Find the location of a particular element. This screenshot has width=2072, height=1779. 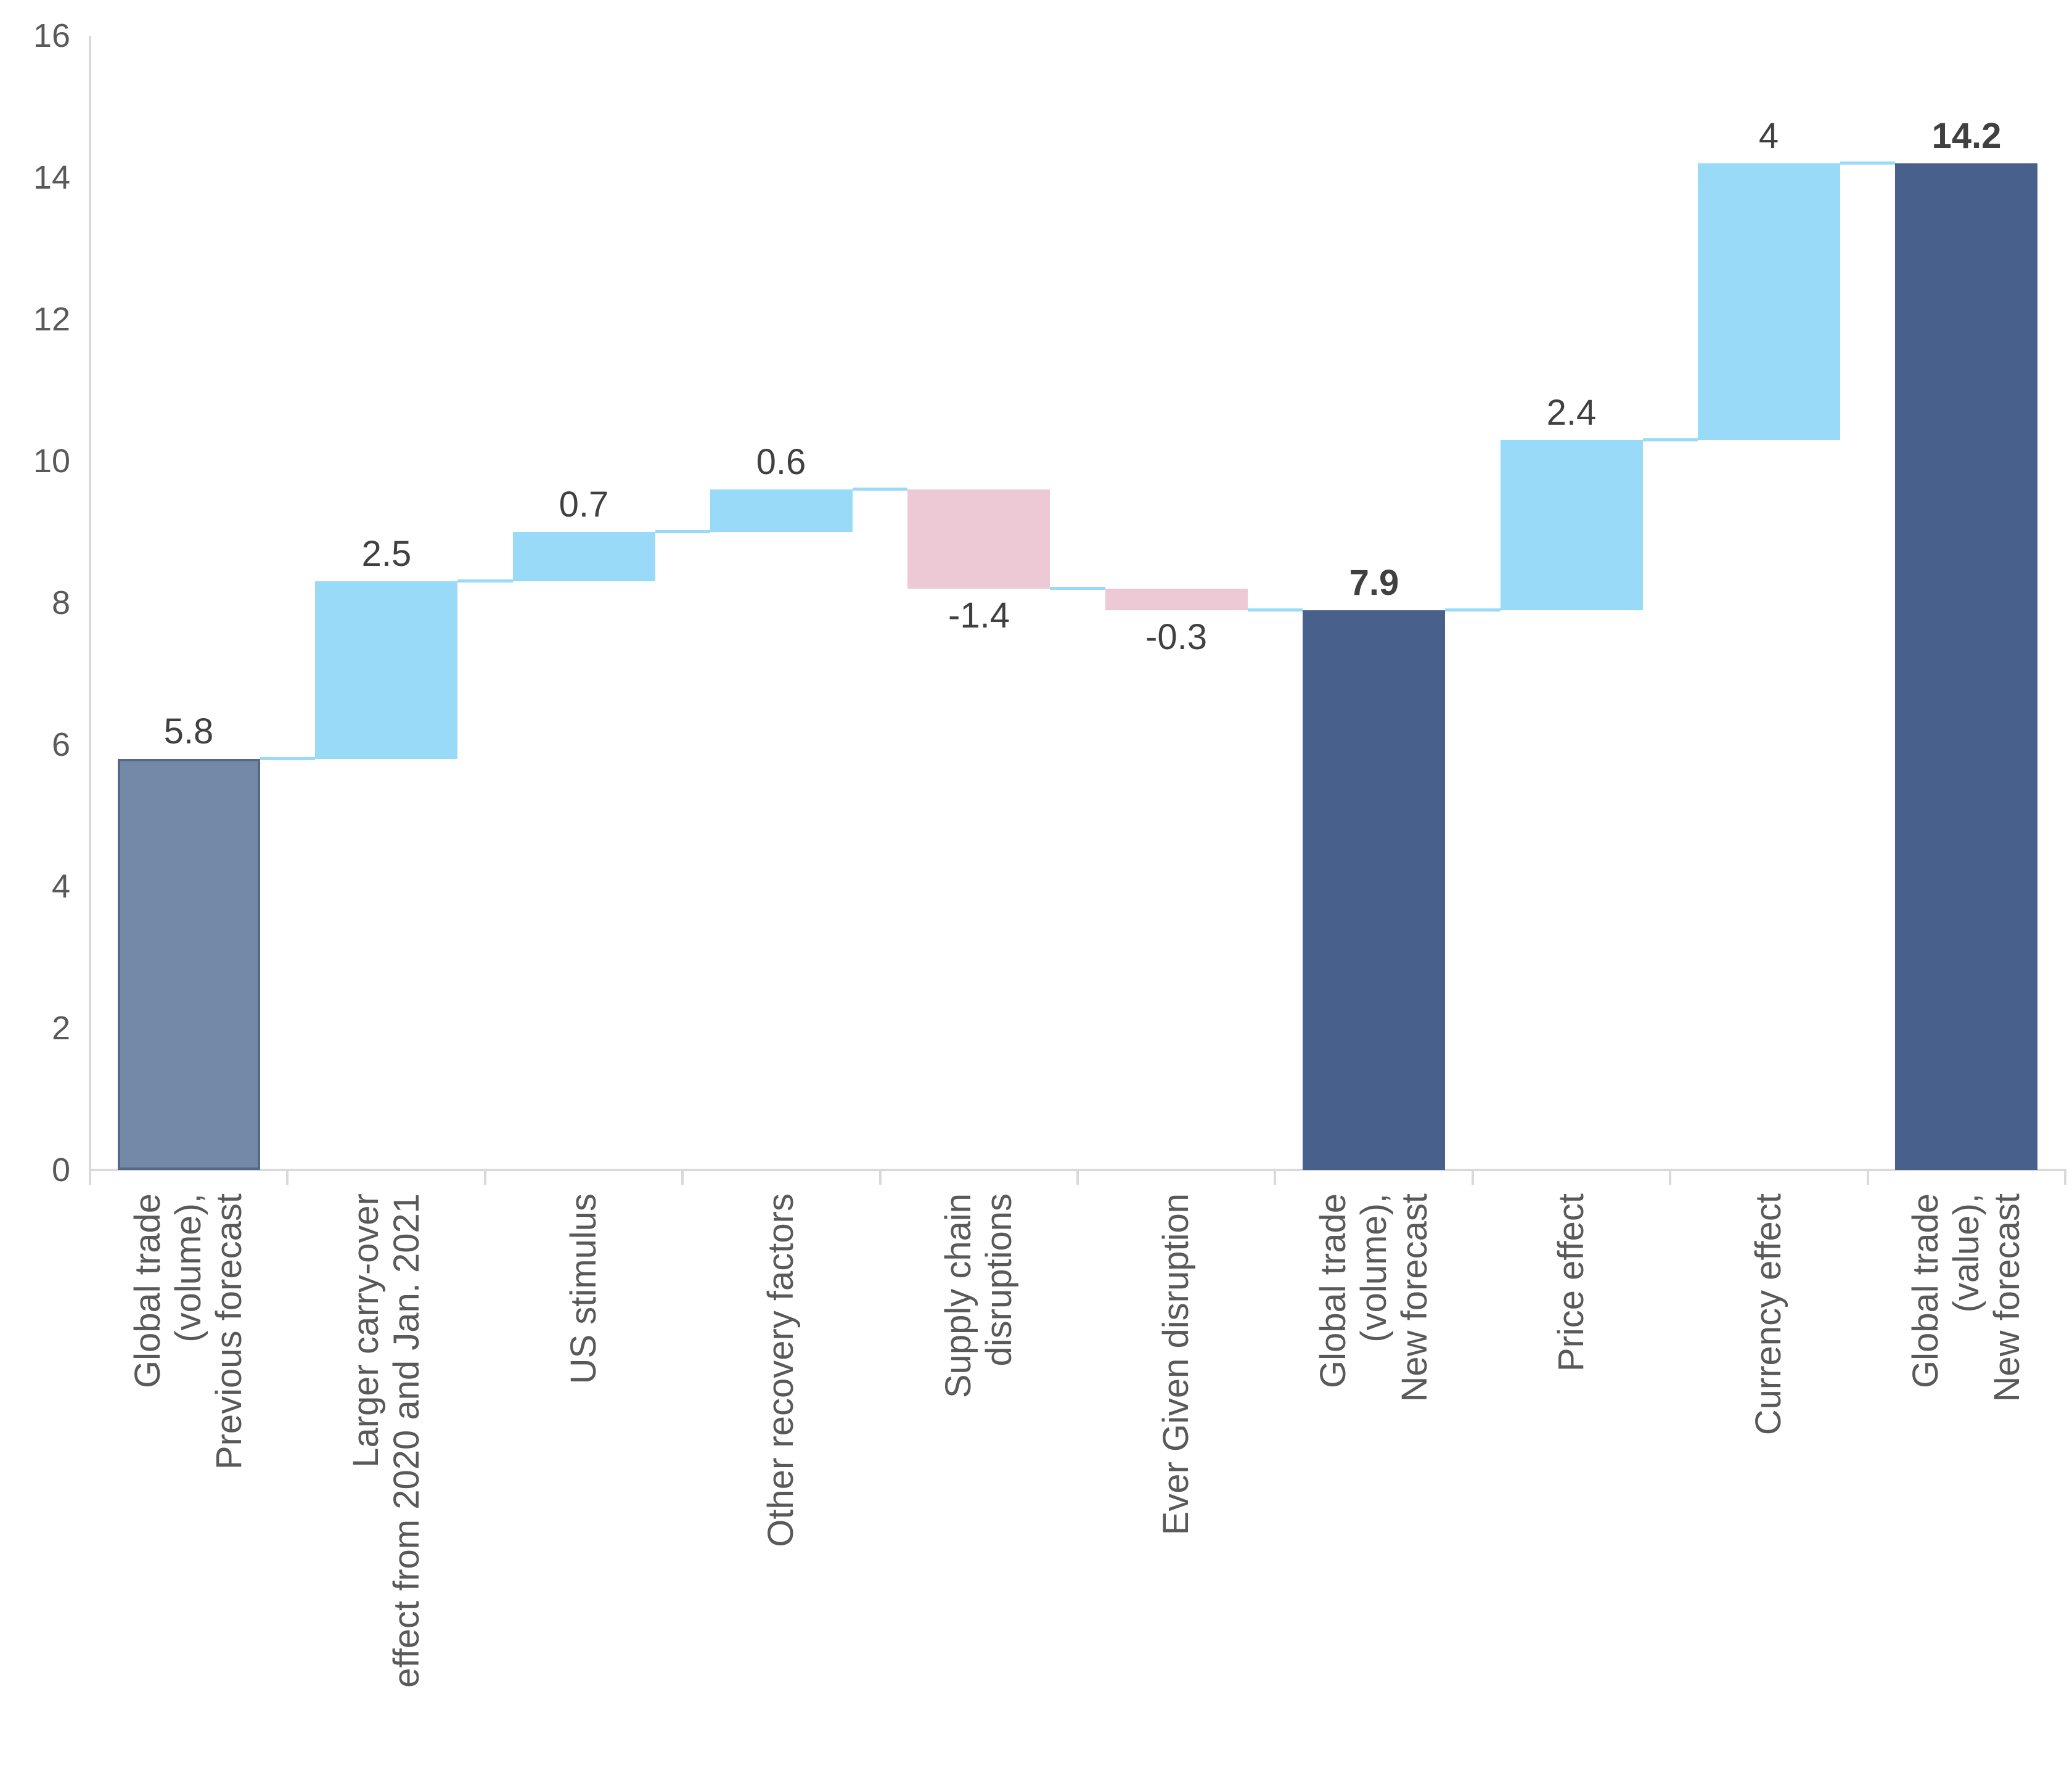

x-category-label-line: US stimulus is located at coordinates (583, 1288).